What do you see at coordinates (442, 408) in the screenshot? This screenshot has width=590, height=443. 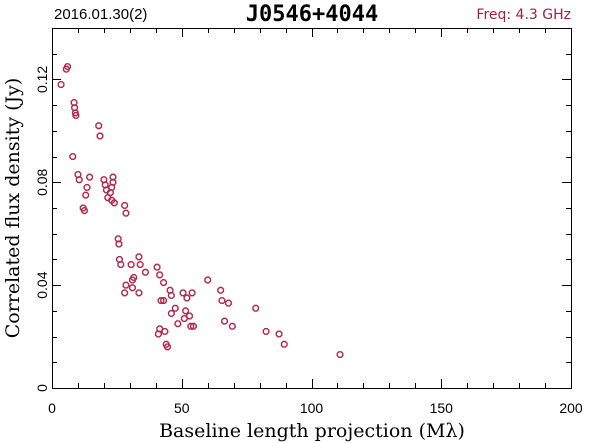 I see `x-tick-label: 150` at bounding box center [442, 408].